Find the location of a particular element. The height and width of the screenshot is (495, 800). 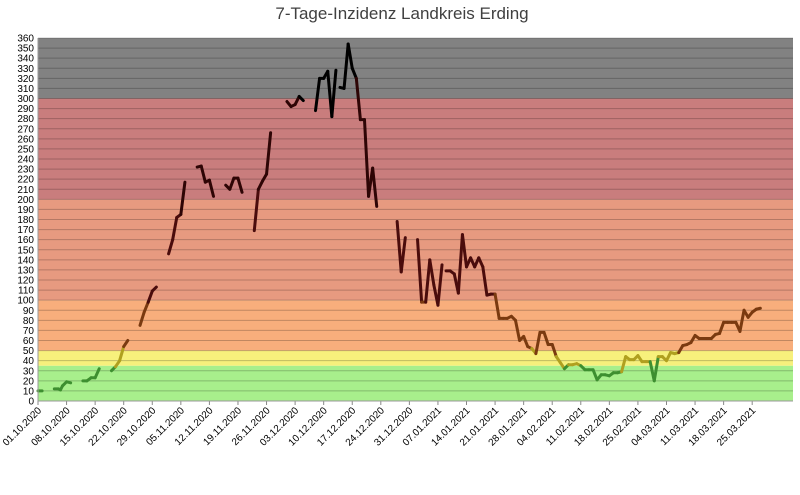

y-tick-label: 120 is located at coordinates (25, 281).